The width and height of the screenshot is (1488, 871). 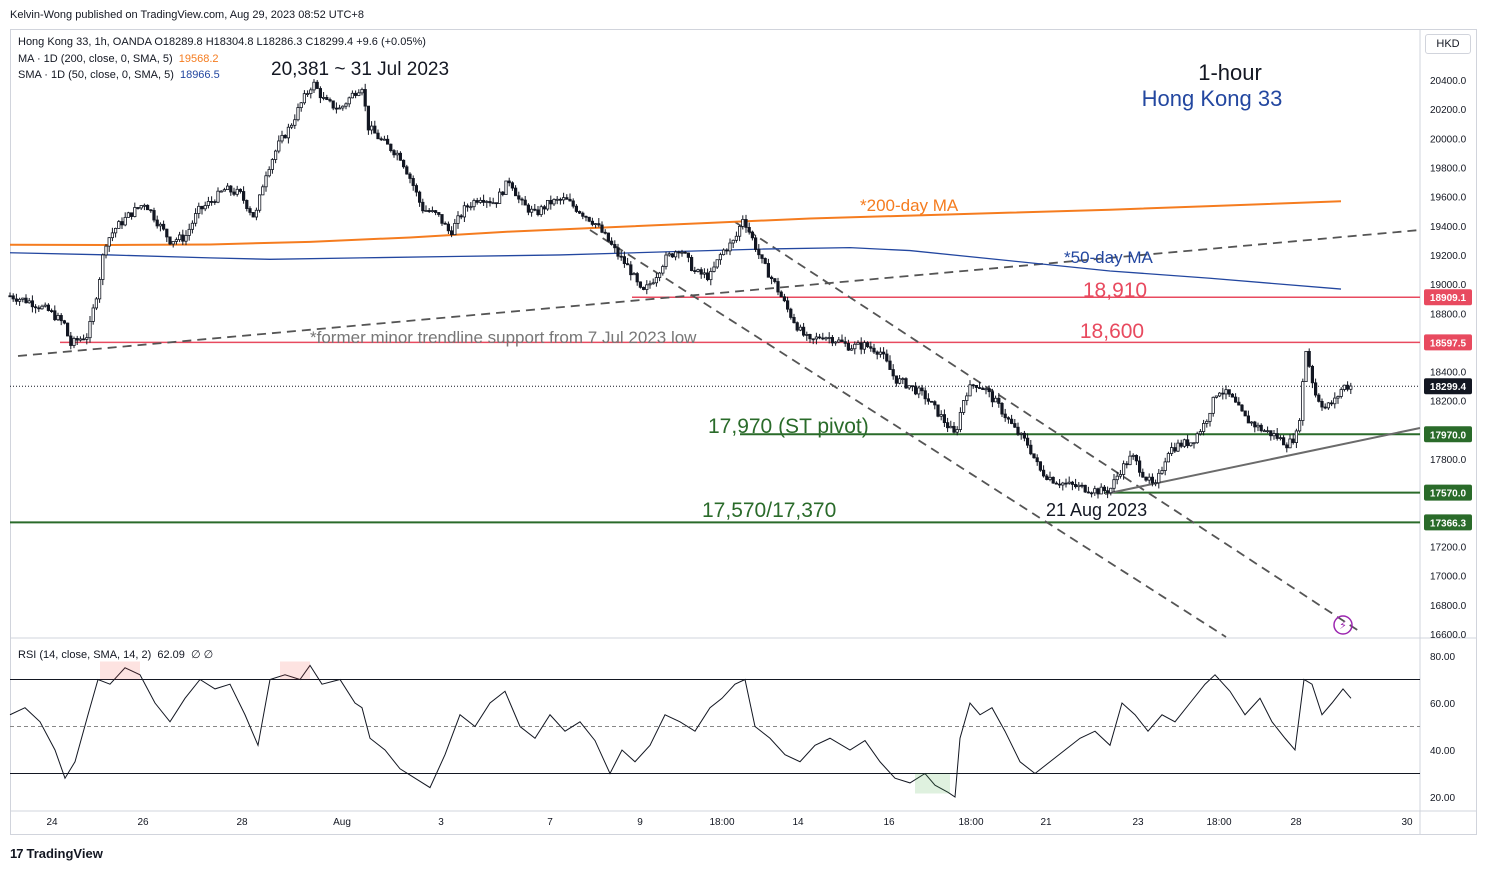 What do you see at coordinates (1442, 657) in the screenshot?
I see `rsi-tick-label: 80.00` at bounding box center [1442, 657].